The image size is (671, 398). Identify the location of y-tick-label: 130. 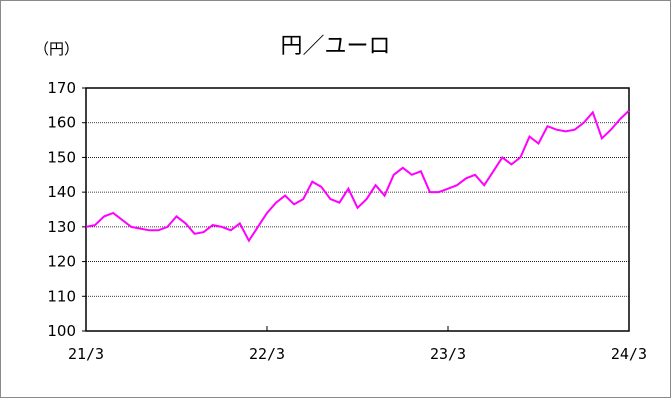
(61, 227).